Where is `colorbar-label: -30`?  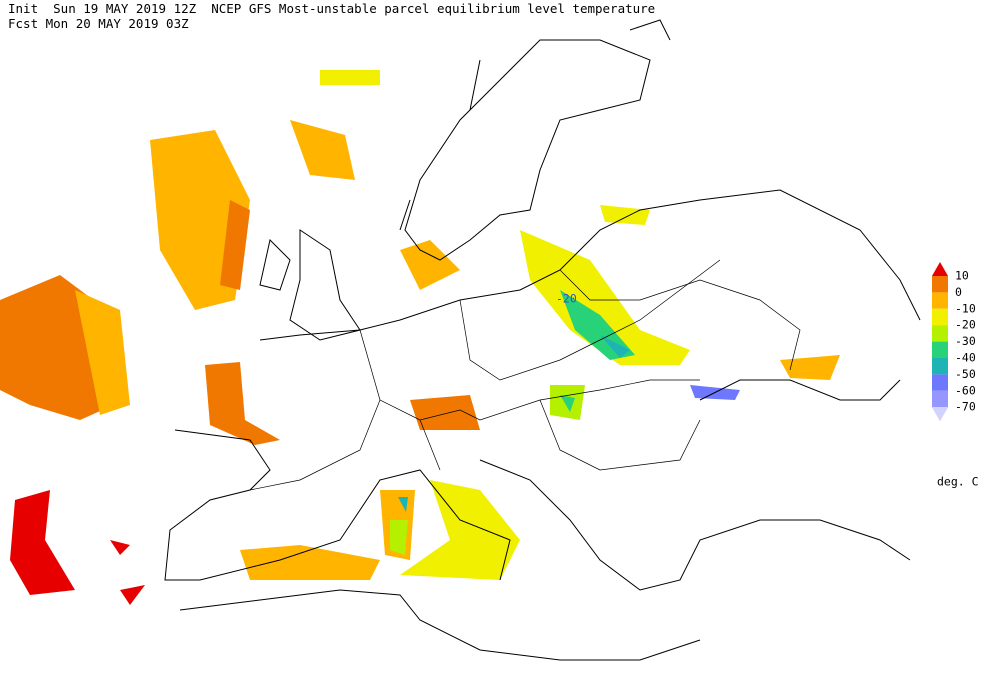 colorbar-label: -30 is located at coordinates (965, 341).